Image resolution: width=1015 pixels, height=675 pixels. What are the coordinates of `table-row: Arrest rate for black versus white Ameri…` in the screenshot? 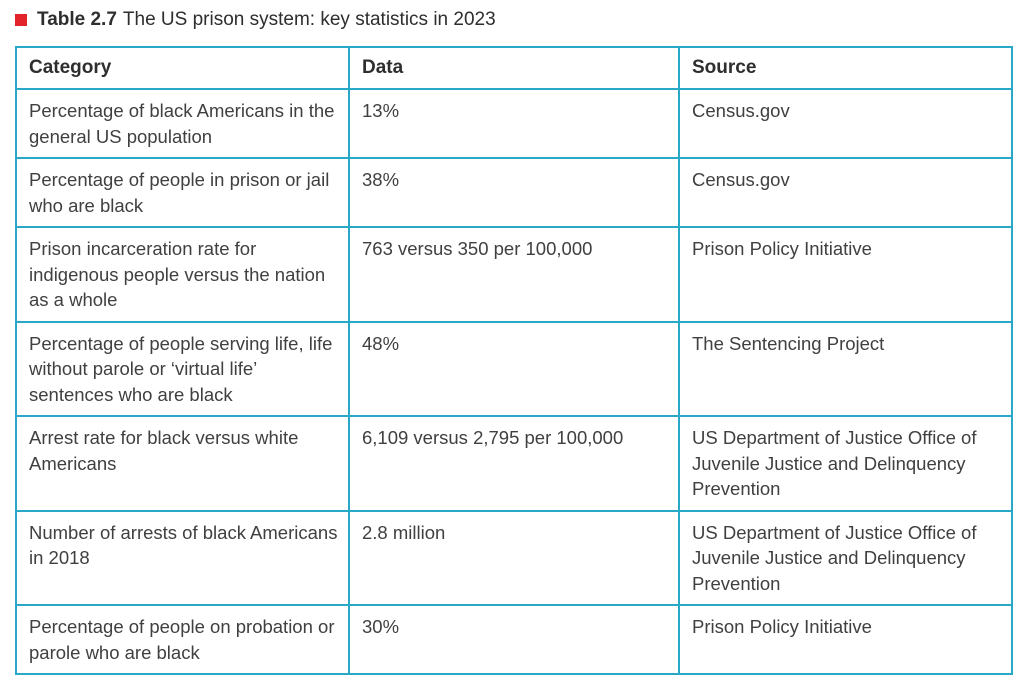 It's located at (514, 463).